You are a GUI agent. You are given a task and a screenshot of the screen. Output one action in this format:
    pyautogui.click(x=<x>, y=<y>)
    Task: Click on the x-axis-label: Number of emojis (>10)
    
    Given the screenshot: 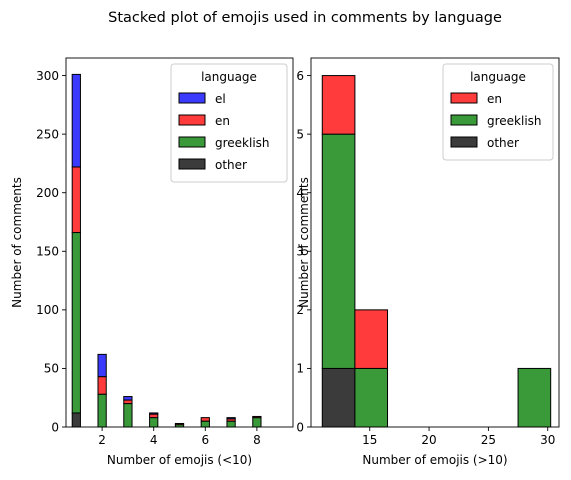 What is the action you would take?
    pyautogui.click(x=434, y=460)
    